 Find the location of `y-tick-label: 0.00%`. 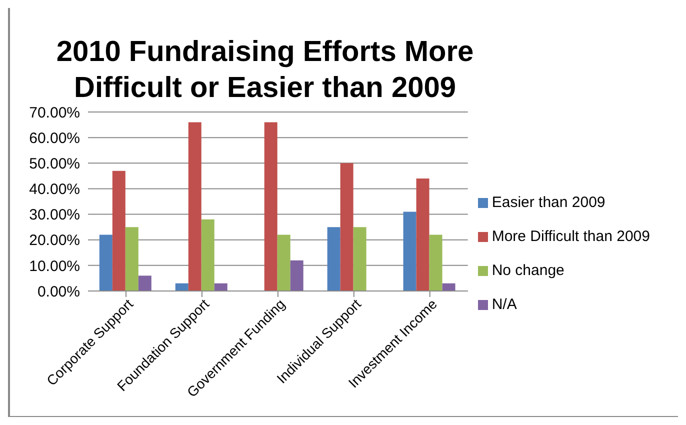

y-tick-label: 0.00% is located at coordinates (58, 291).